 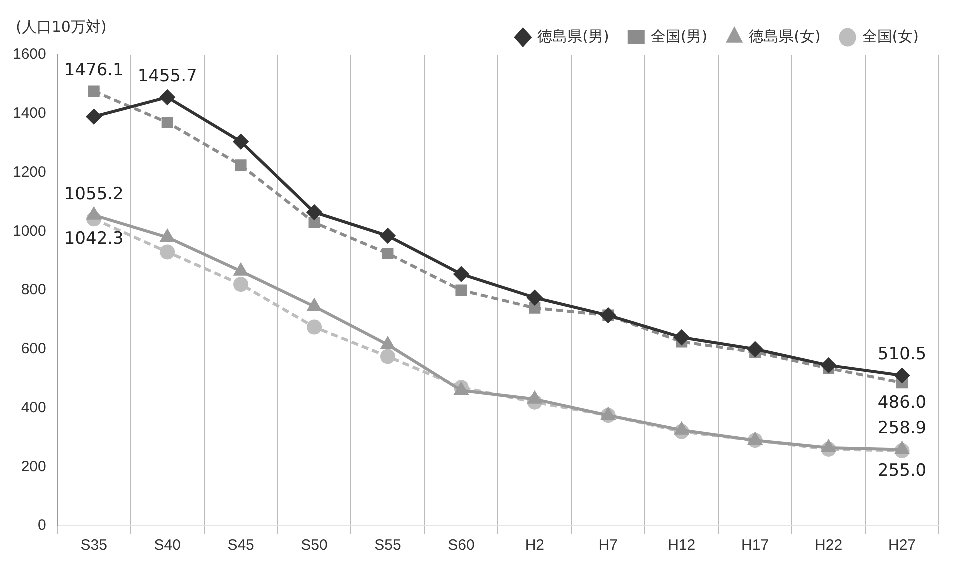 What do you see at coordinates (33, 349) in the screenshot?
I see `y-tick-label: 600` at bounding box center [33, 349].